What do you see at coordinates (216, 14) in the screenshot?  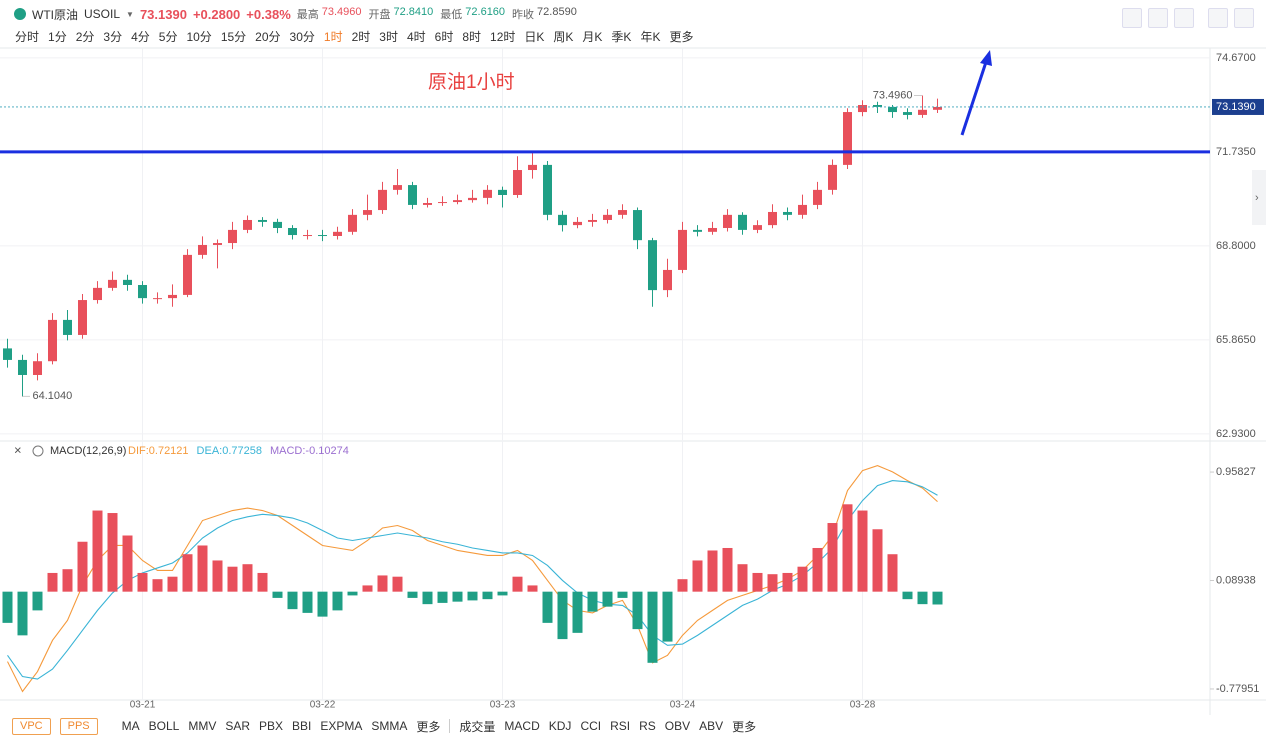 I see `change: +0.2800` at bounding box center [216, 14].